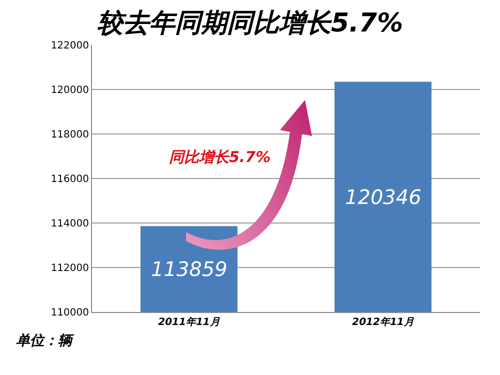 This screenshot has width=500, height=375. I want to click on y-tick-label: 110000, so click(69, 313).